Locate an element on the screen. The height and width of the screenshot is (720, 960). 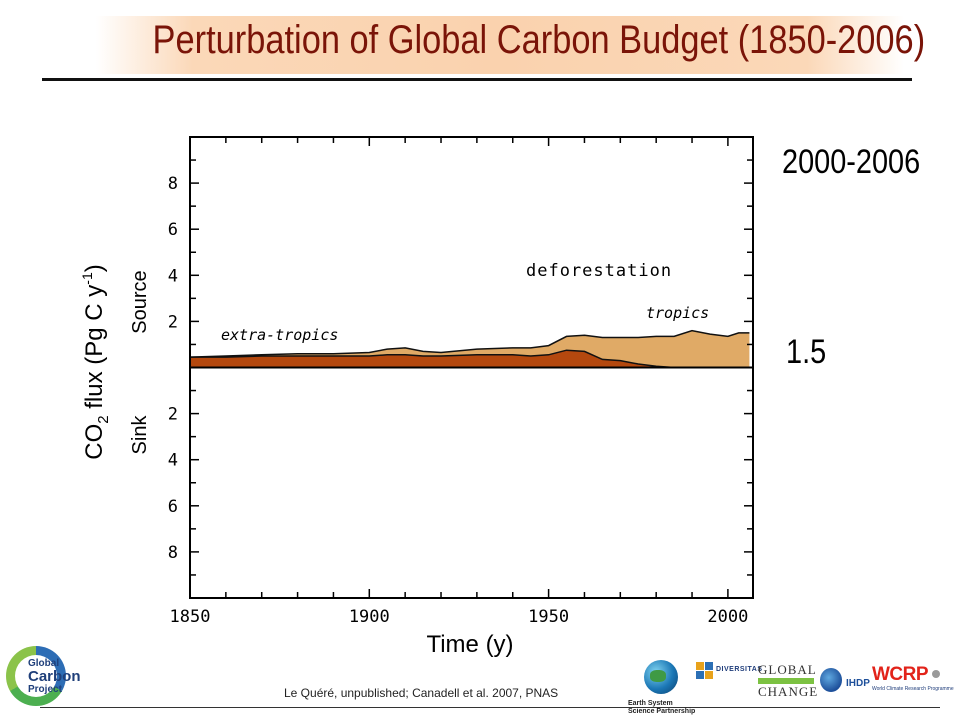
deforestation-annotation: deforestation is located at coordinates (599, 271).